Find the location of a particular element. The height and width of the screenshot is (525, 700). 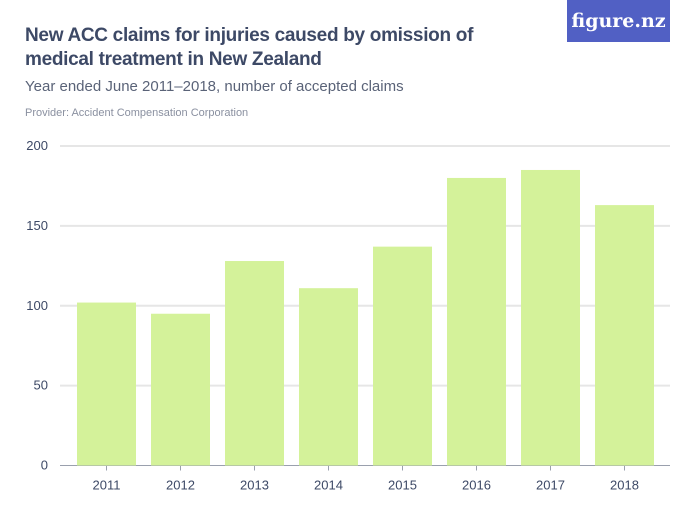

bar-2017 is located at coordinates (550, 317).